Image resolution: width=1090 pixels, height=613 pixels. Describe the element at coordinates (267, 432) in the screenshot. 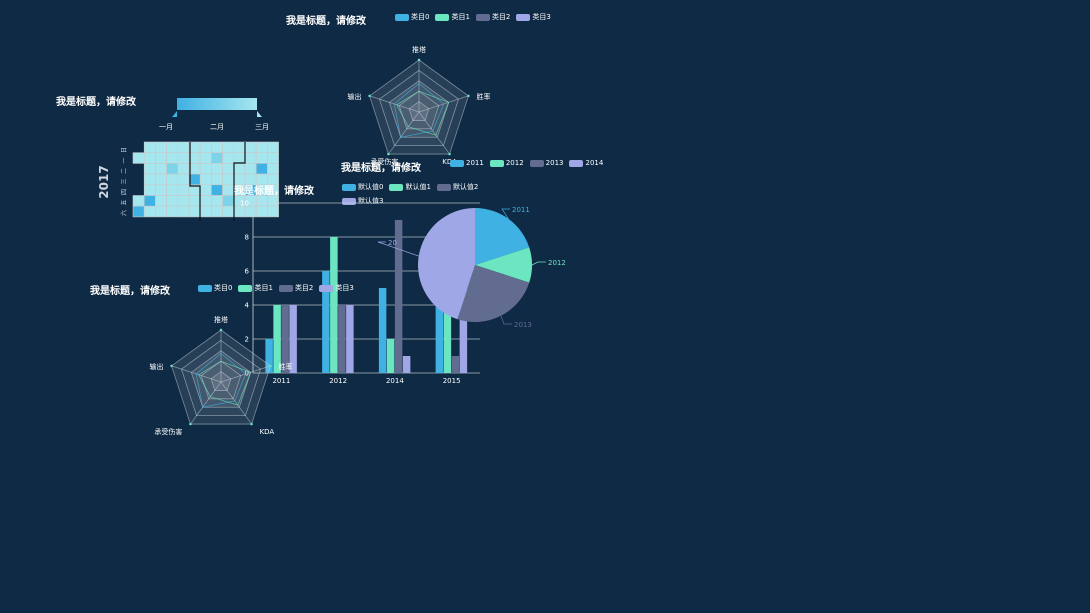

I see `radar-indicator-label: KDA` at that location.